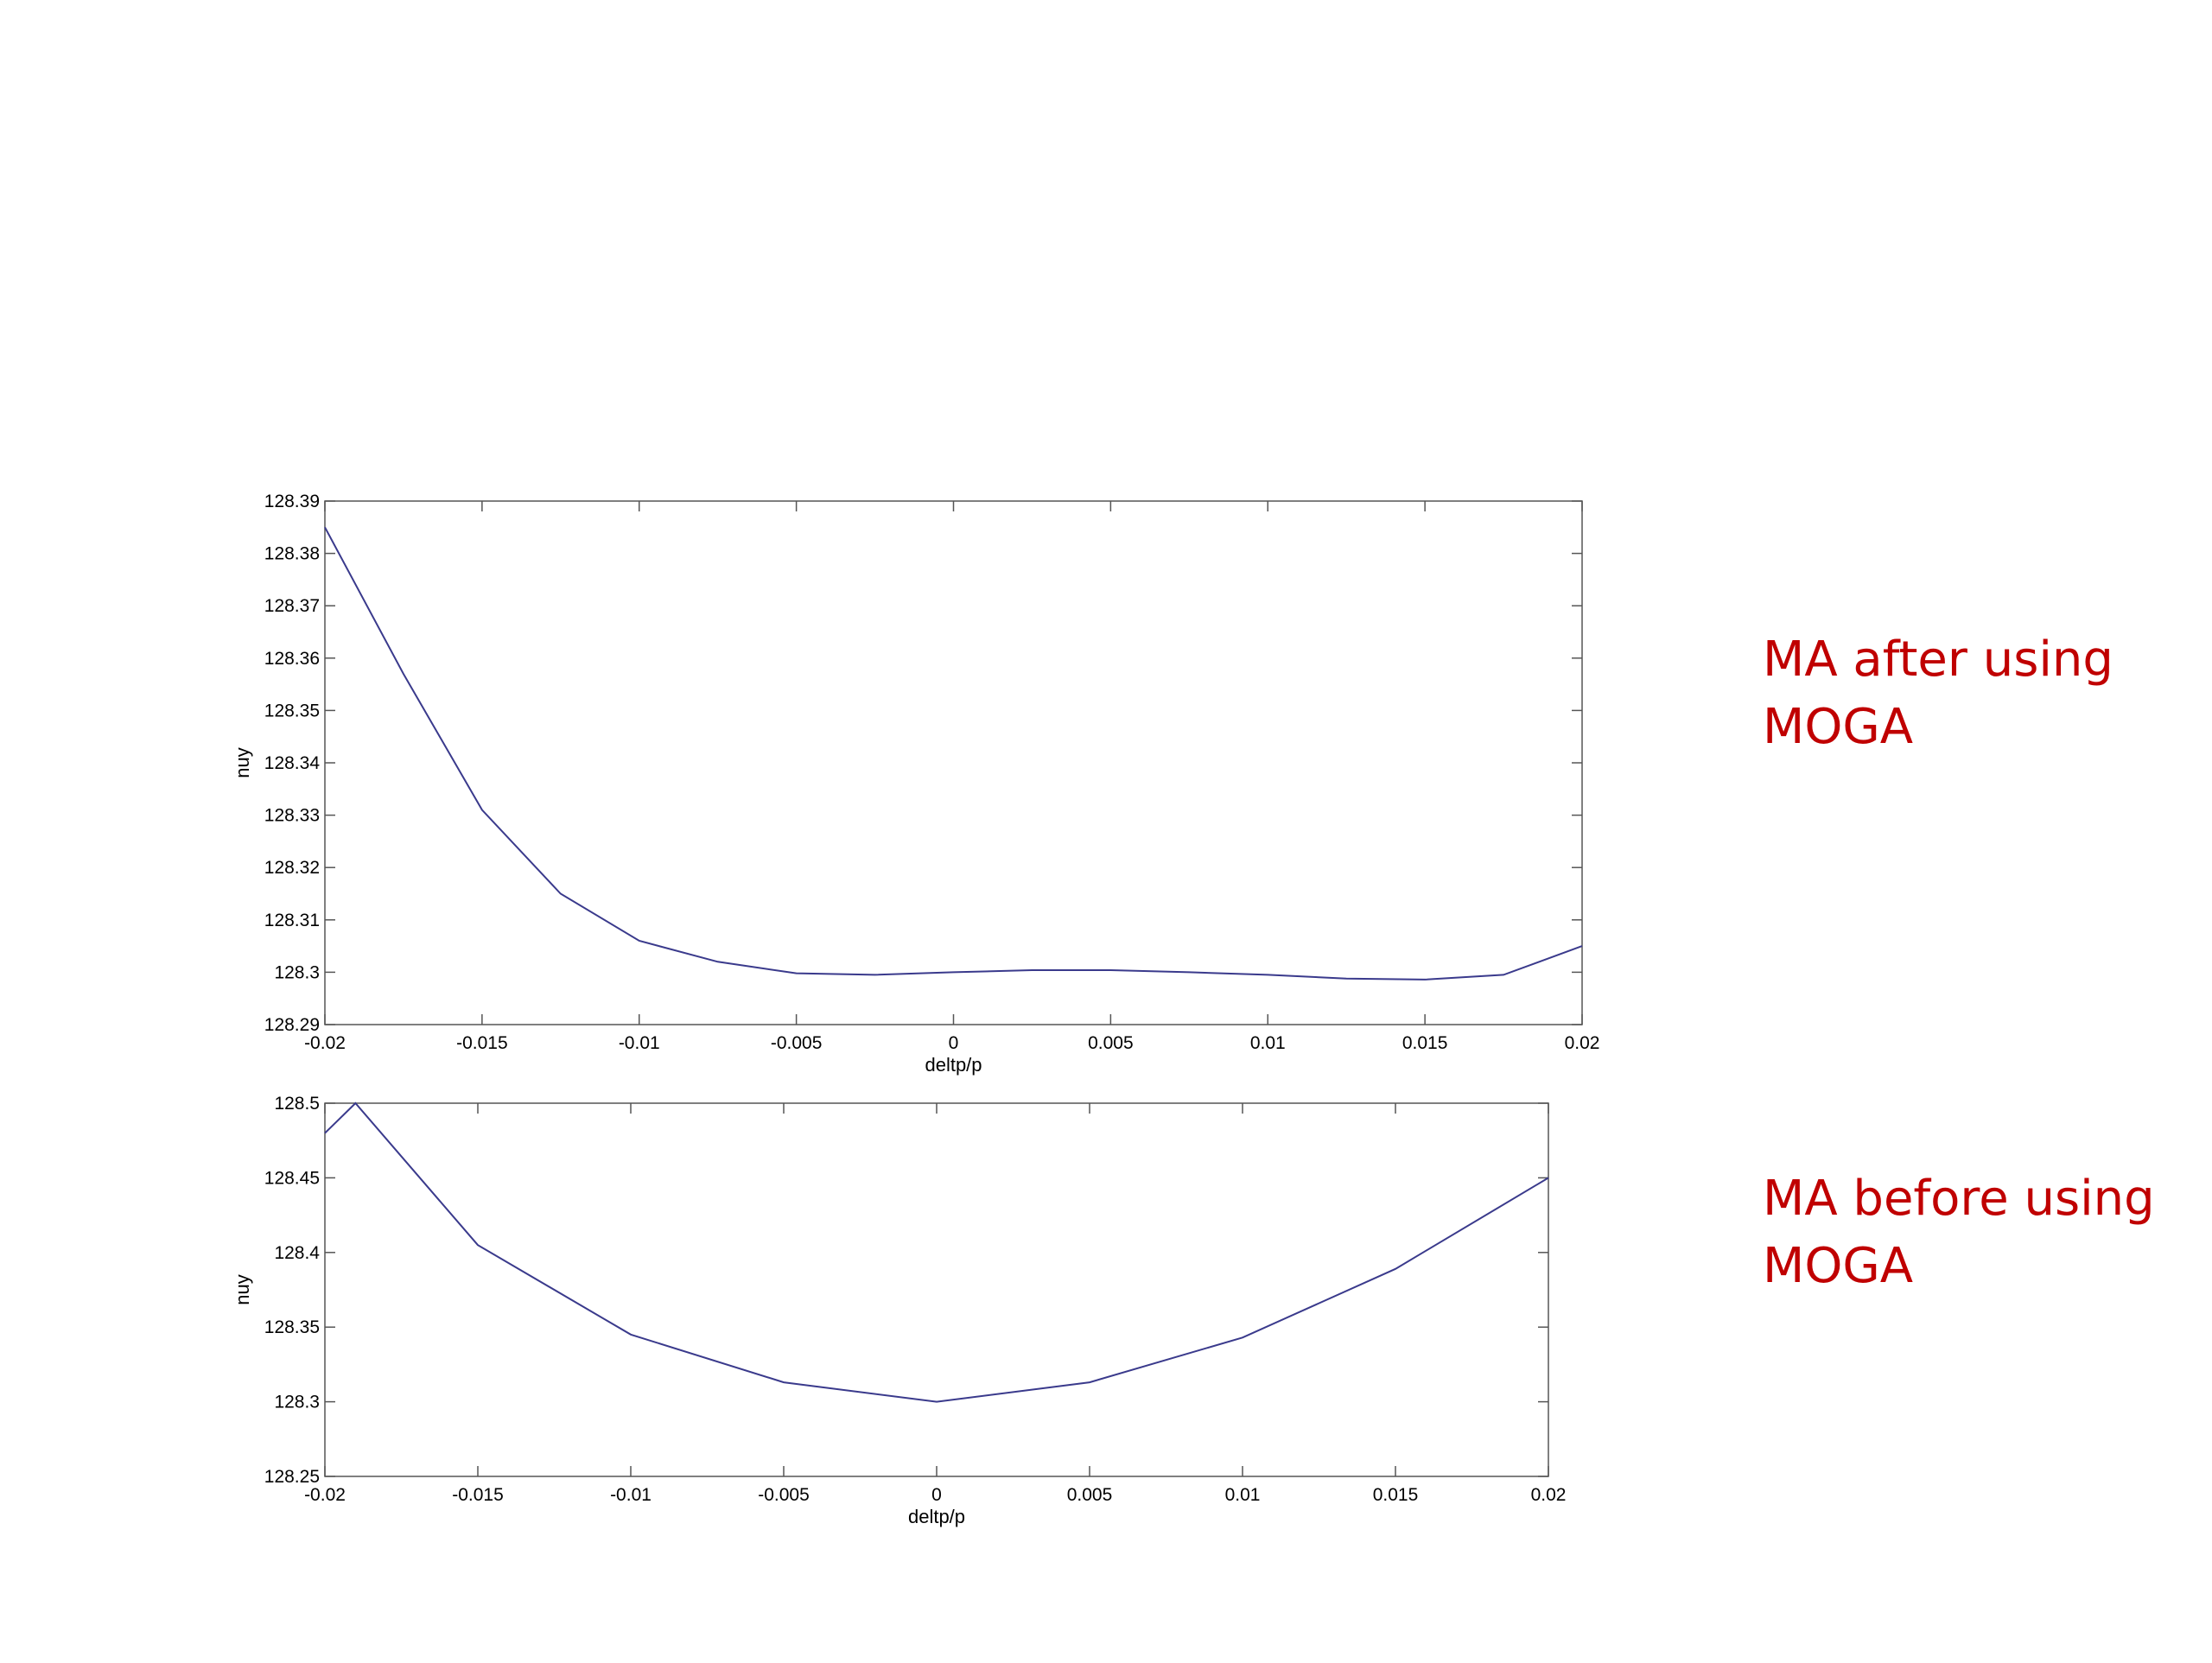 The height and width of the screenshot is (1663, 2212). I want to click on y-tick-label: 128.31, so click(292, 921).